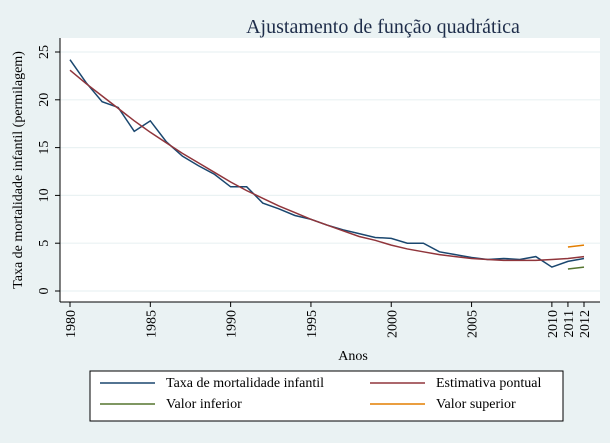  I want to click on y-tick-label: 10, so click(44, 195).